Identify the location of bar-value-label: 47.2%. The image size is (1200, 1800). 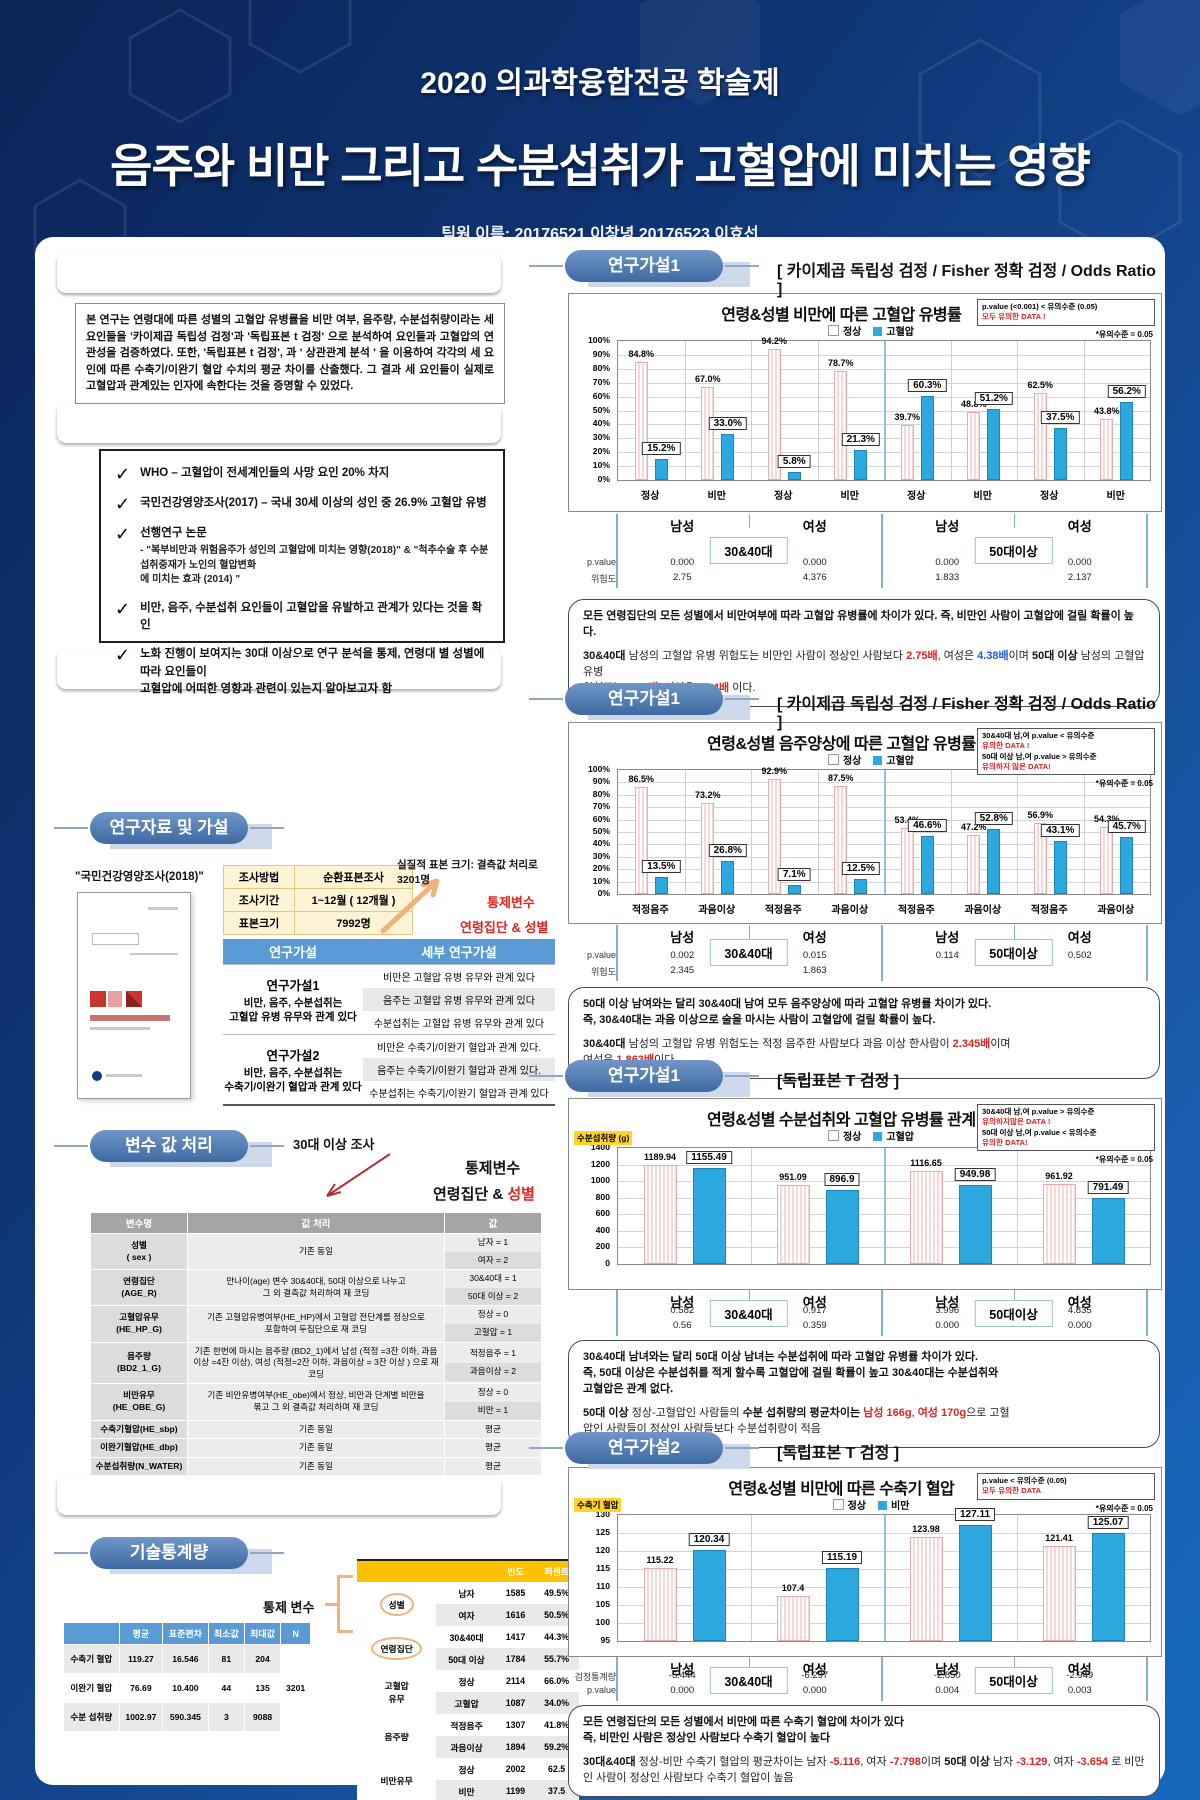
(973, 827).